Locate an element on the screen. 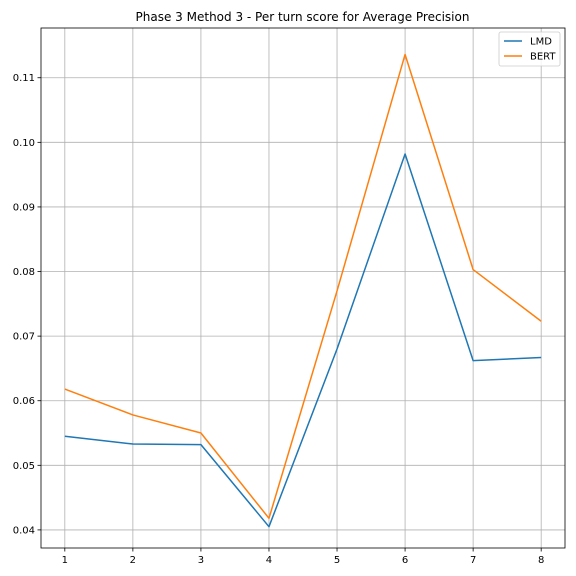  legend: LMD BERT is located at coordinates (529, 49).